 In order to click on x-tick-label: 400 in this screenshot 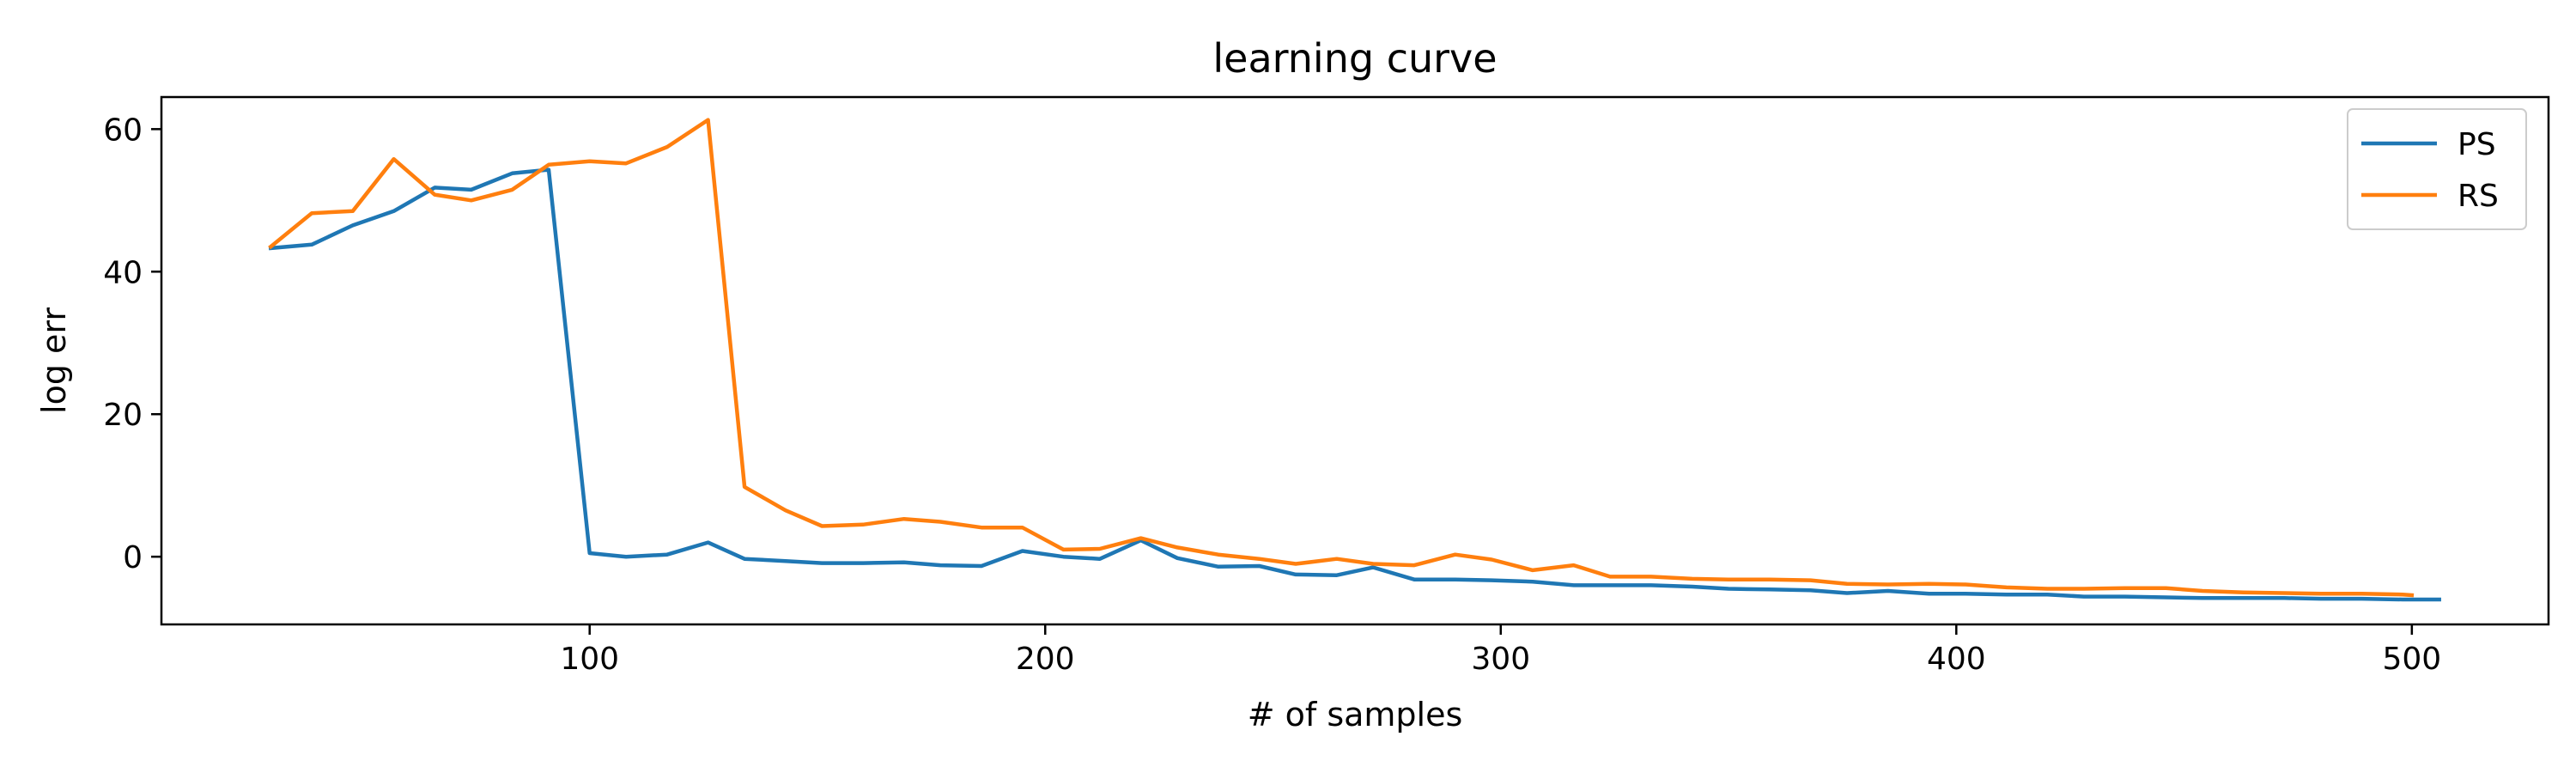, I will do `click(1956, 659)`.